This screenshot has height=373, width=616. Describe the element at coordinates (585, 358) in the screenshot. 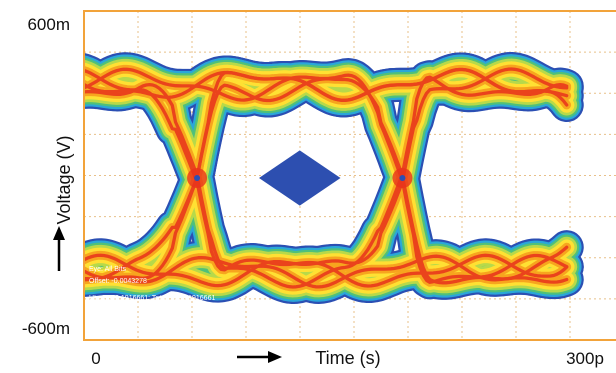

I see `x-tick-right: 300p` at that location.